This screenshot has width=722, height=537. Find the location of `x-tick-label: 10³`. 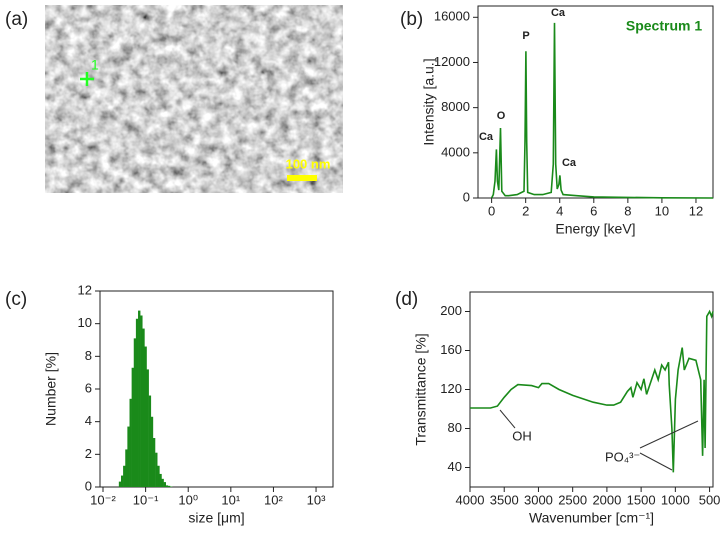

x-tick-label: 10³ is located at coordinates (316, 499).